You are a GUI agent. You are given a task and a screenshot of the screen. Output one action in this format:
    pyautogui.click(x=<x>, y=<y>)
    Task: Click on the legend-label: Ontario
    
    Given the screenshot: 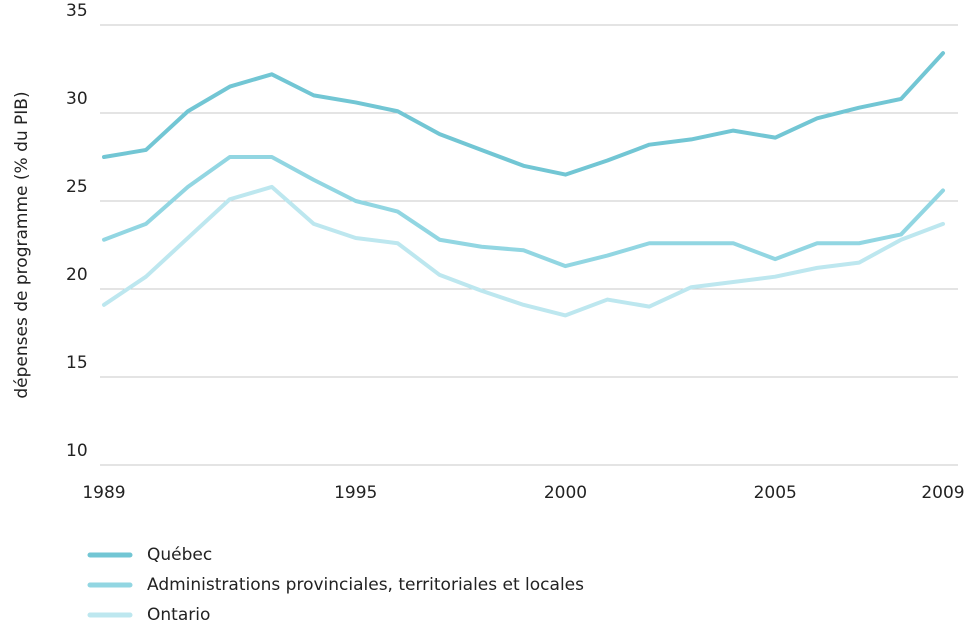 What is the action you would take?
    pyautogui.click(x=178, y=614)
    